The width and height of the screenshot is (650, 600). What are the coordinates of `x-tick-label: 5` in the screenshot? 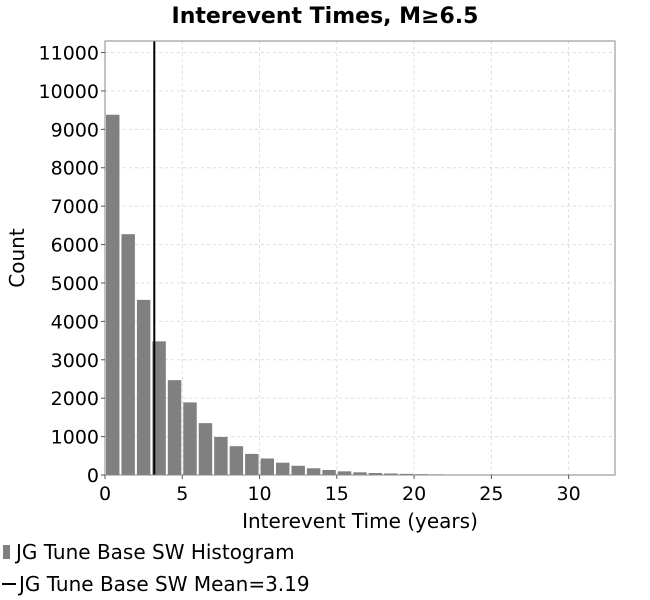 It's located at (182, 494).